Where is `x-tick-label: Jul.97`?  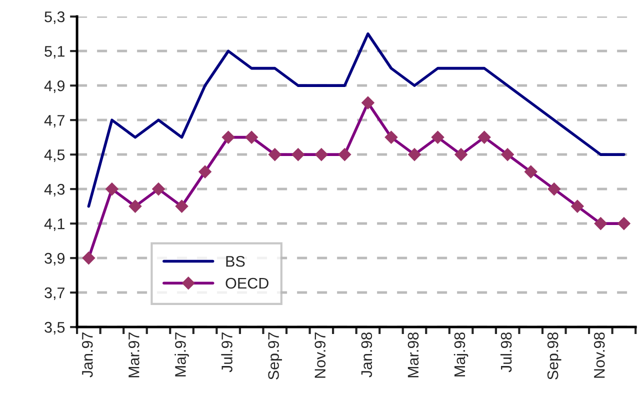 x-tick-label: Jul.97 is located at coordinates (226, 352).